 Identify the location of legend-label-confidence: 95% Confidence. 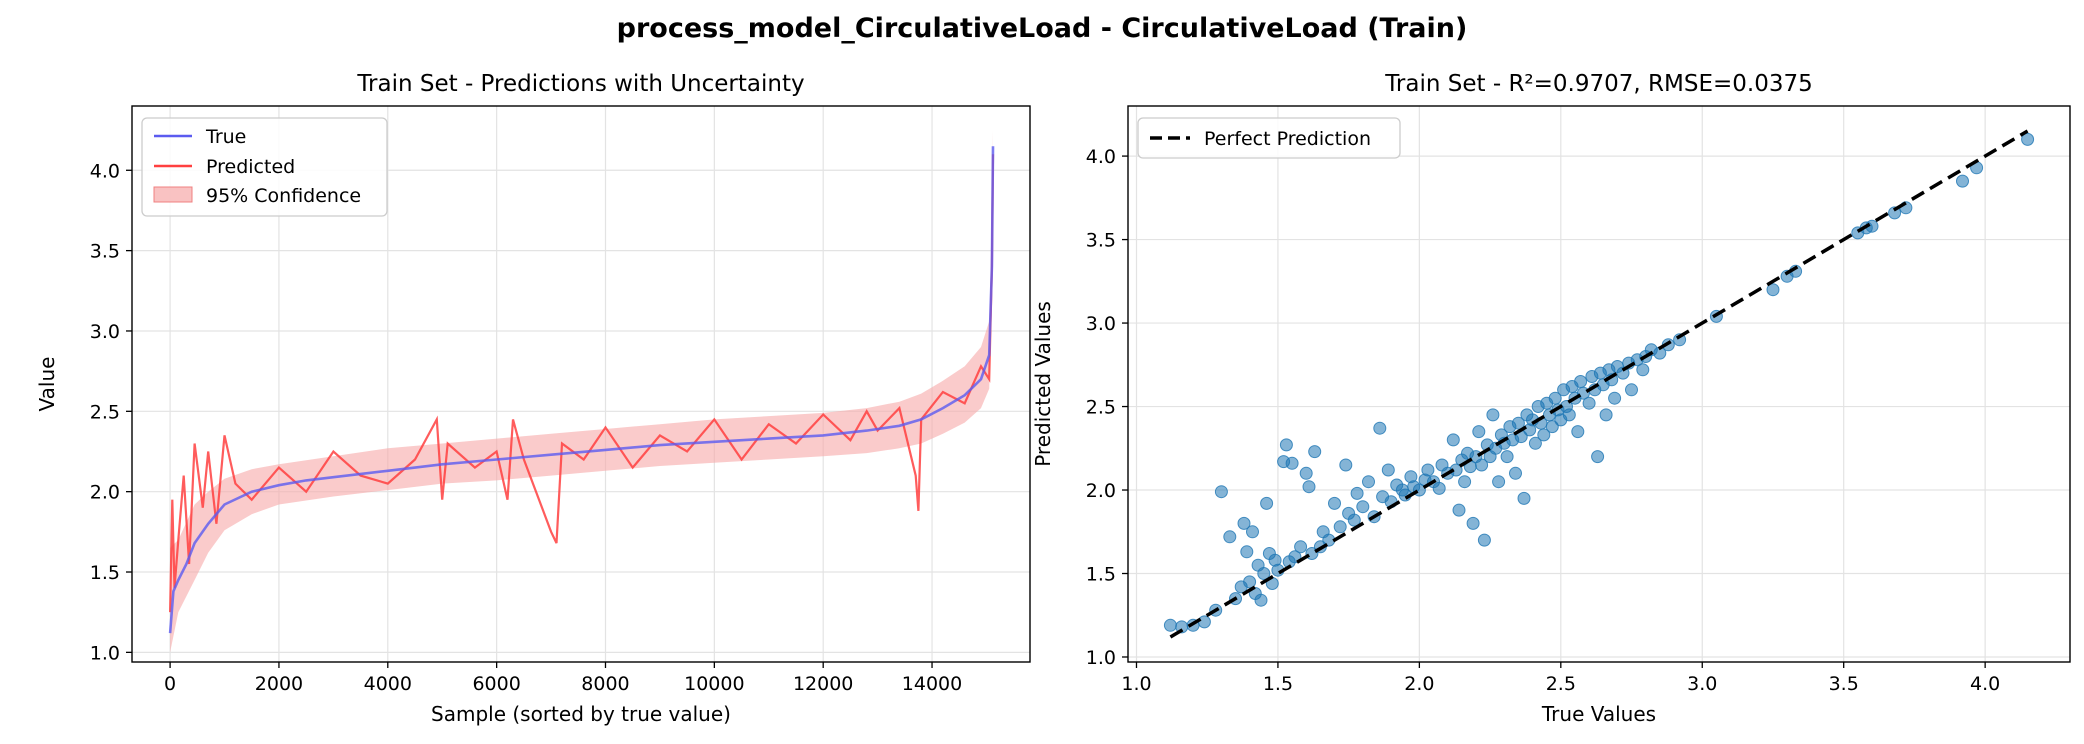
(283, 196).